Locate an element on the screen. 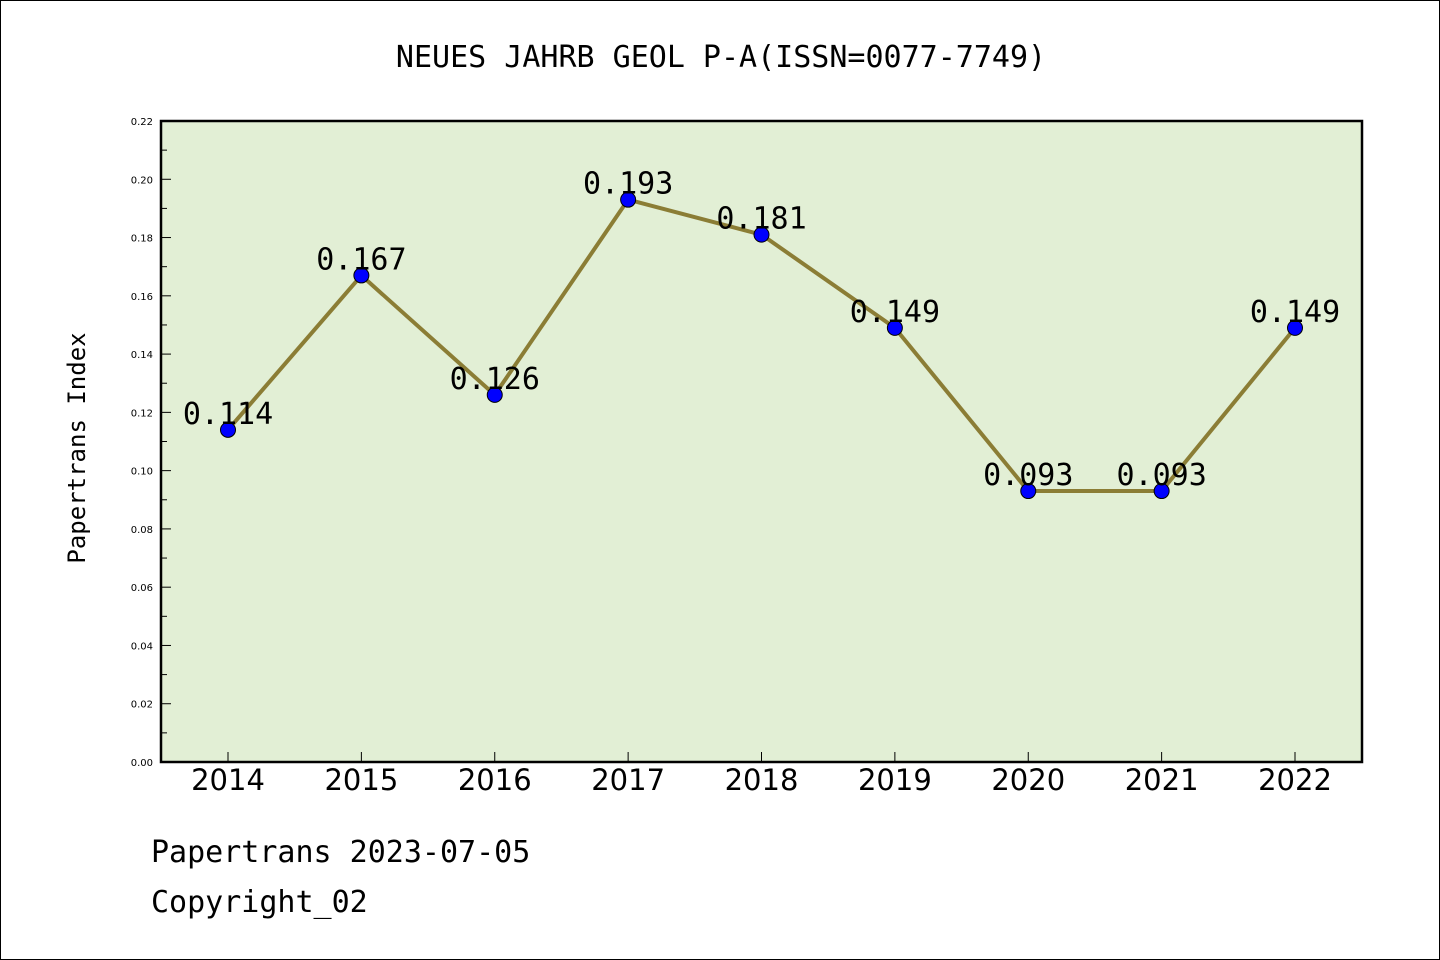  y-tick-label: 0.10 is located at coordinates (142, 472).